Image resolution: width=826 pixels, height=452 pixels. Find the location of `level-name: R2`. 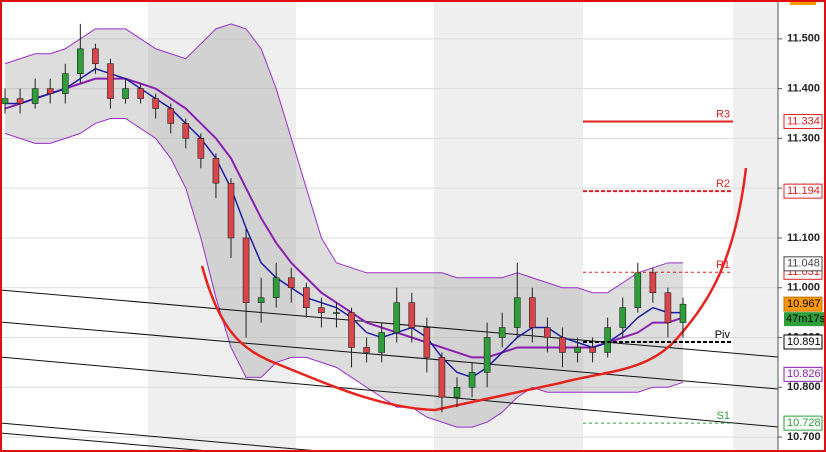

level-name: R2 is located at coordinates (723, 184).